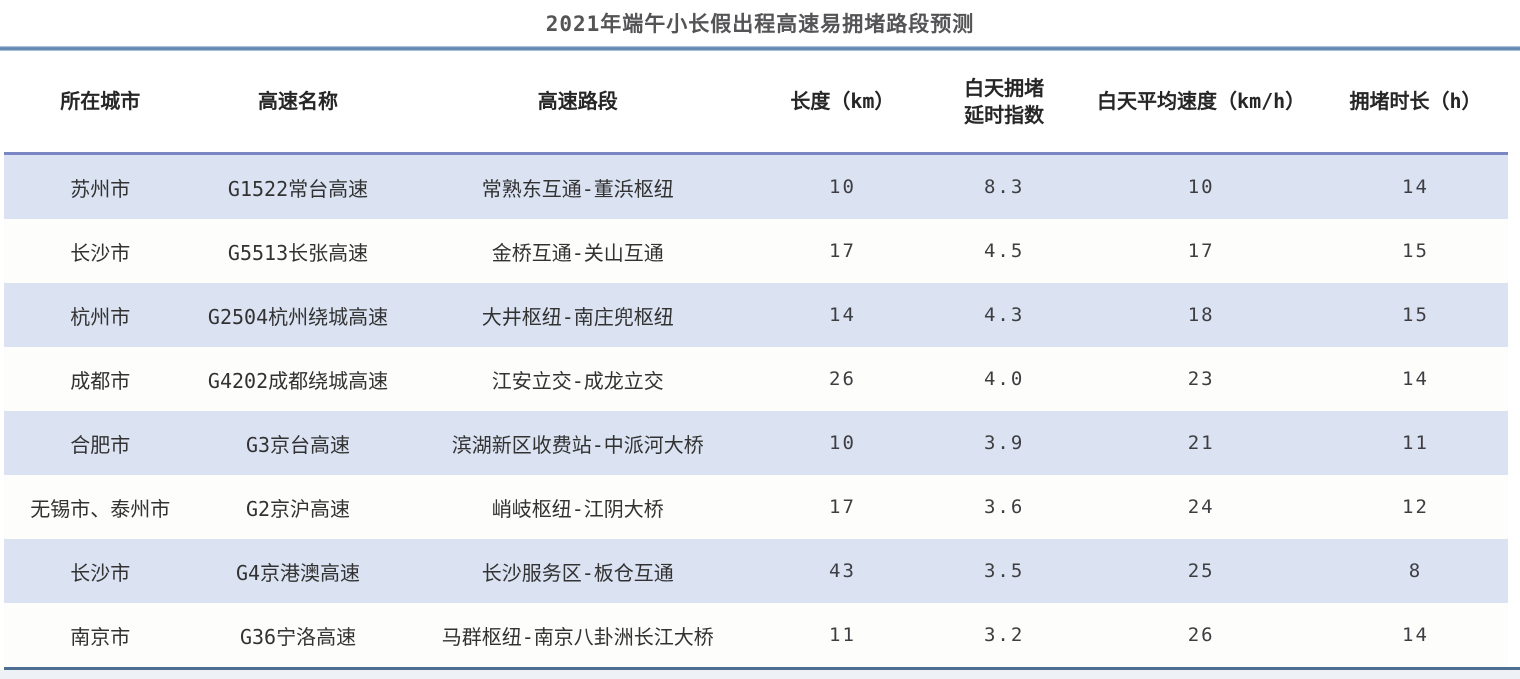 The height and width of the screenshot is (679, 1520). Describe the element at coordinates (756, 507) in the screenshot. I see `table-row: 无锡市、泰州市 G2京沪高速 峭岐枢纽-江阴大桥 17 3.6 24 12` at that location.